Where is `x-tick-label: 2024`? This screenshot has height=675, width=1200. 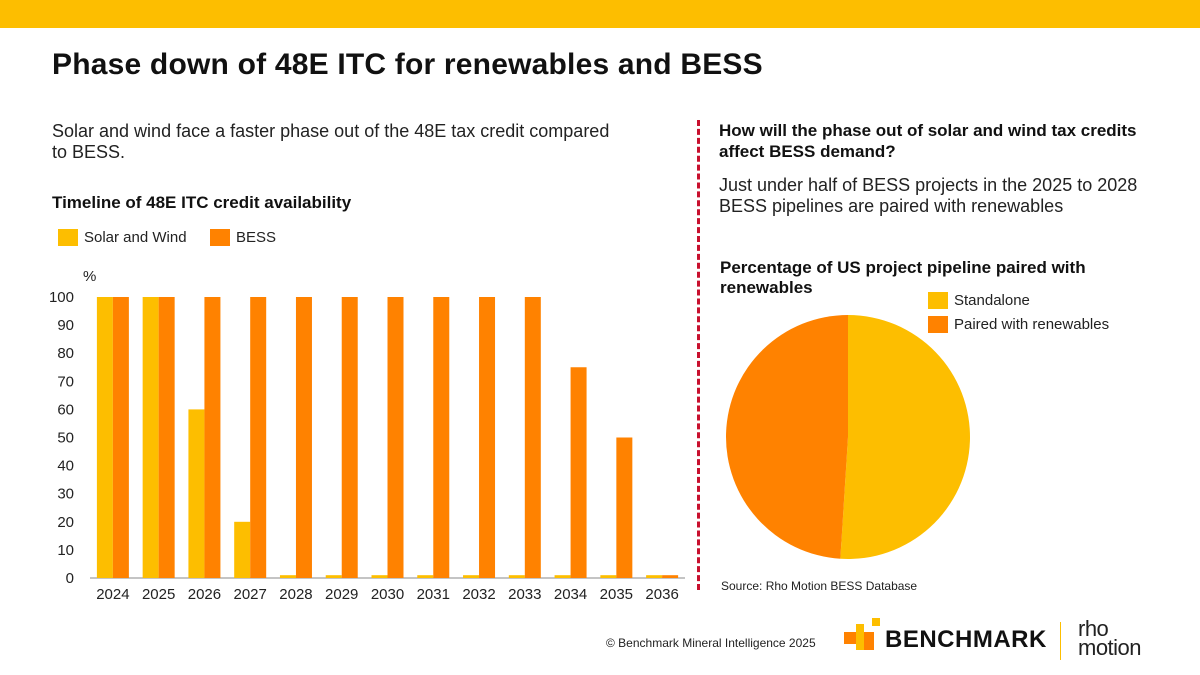
x-tick-label: 2024 is located at coordinates (112, 594).